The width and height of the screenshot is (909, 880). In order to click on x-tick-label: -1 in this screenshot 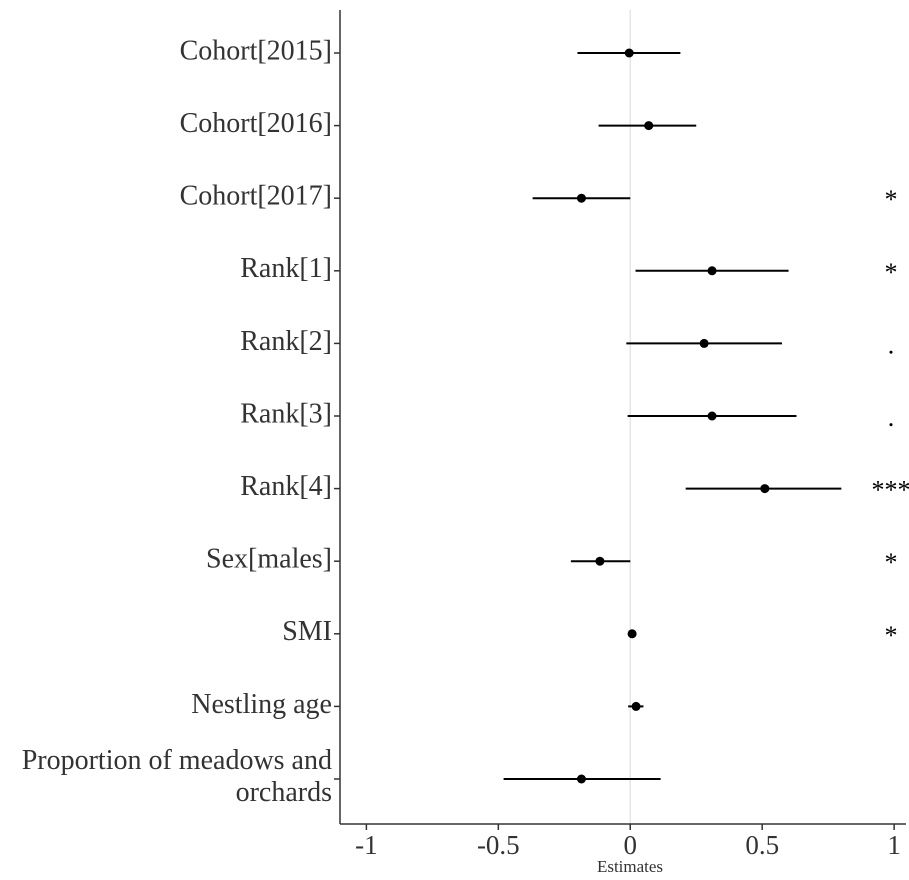, I will do `click(366, 845)`.